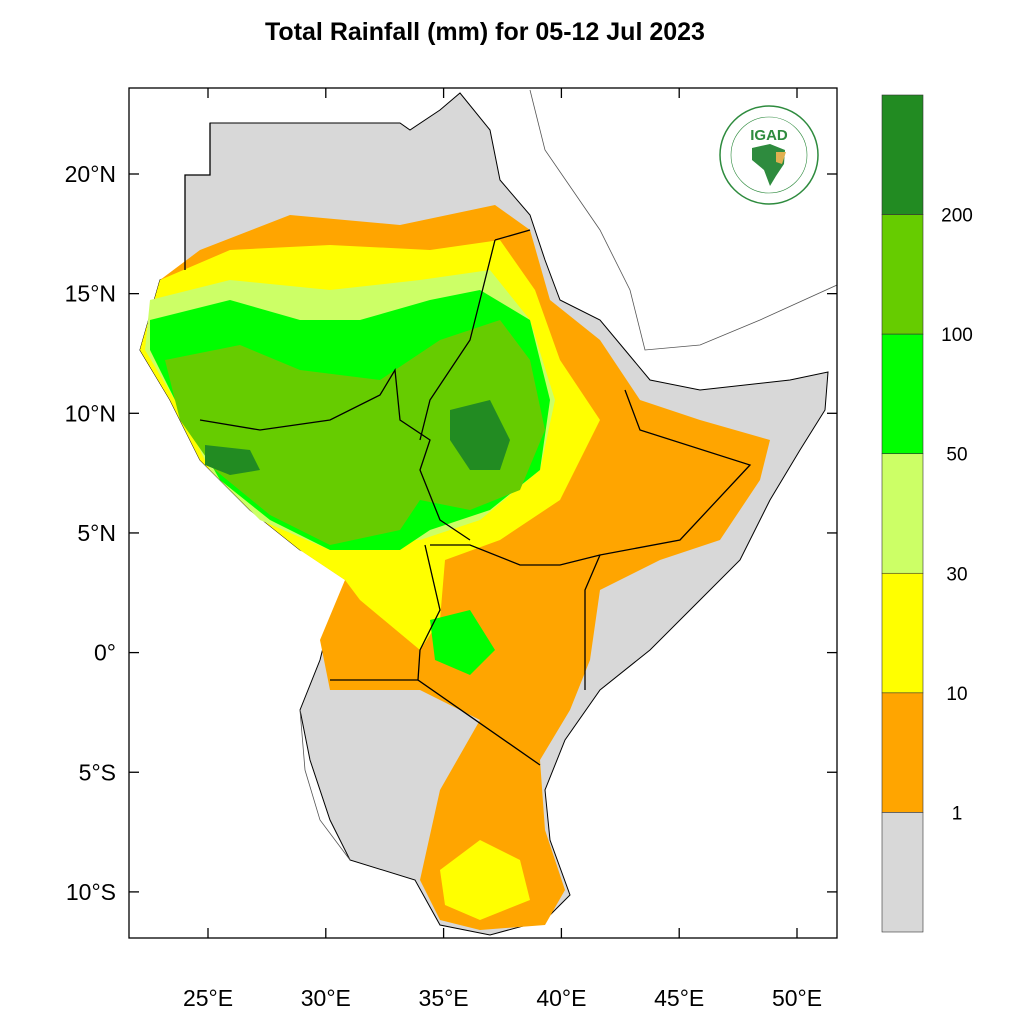 This screenshot has height=1024, width=1024. I want to click on lat-tick-label: 15°N, so click(90, 294).